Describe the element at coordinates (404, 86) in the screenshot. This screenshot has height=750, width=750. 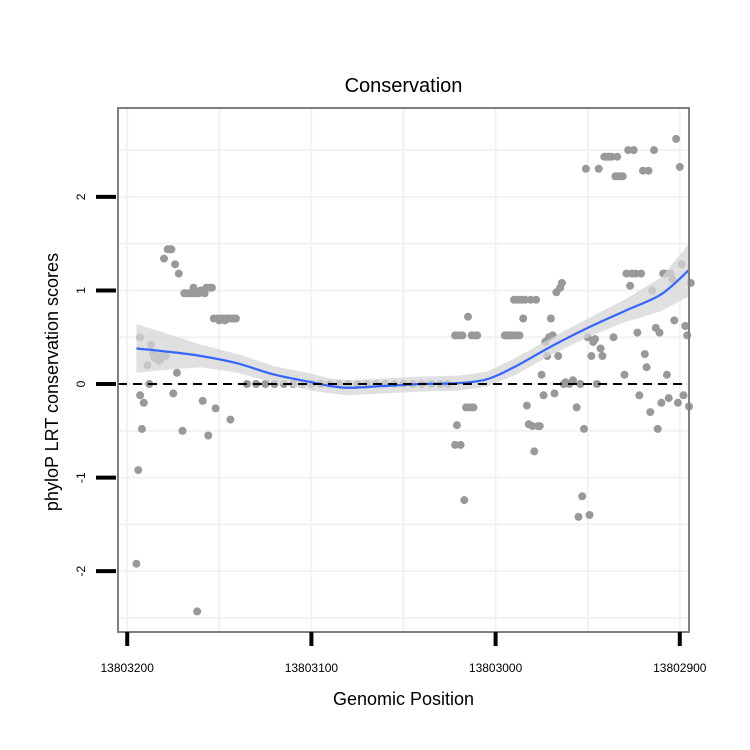
I see `chart-title: Conservation` at that location.